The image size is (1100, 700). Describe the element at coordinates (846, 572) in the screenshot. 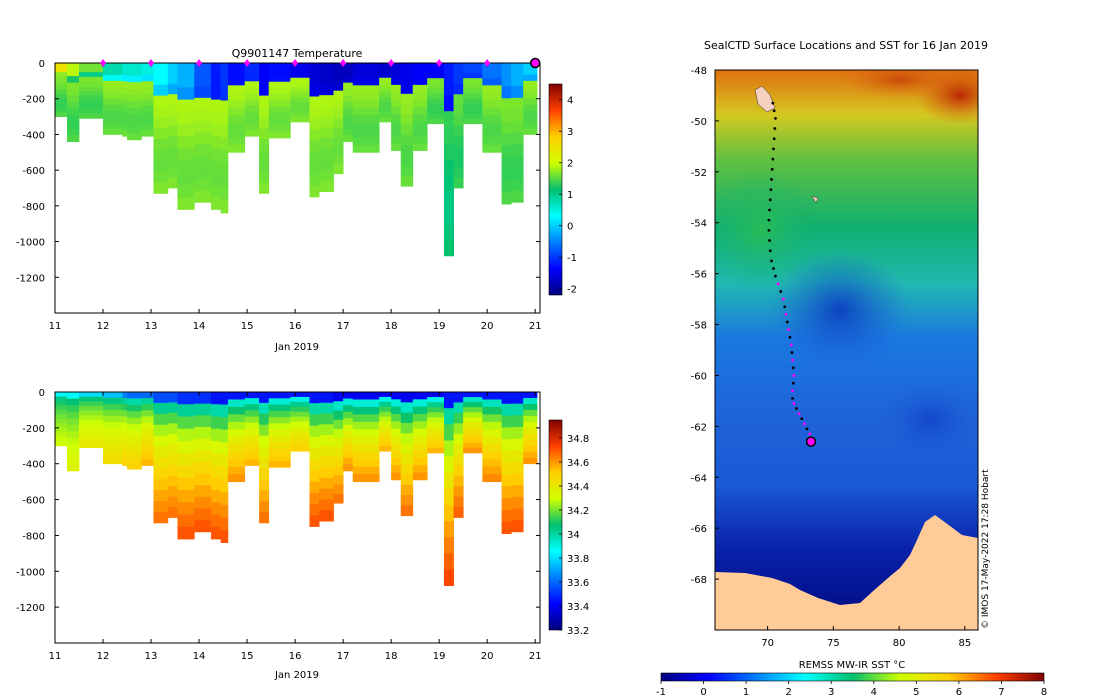

I see `antarctic-landmass` at that location.